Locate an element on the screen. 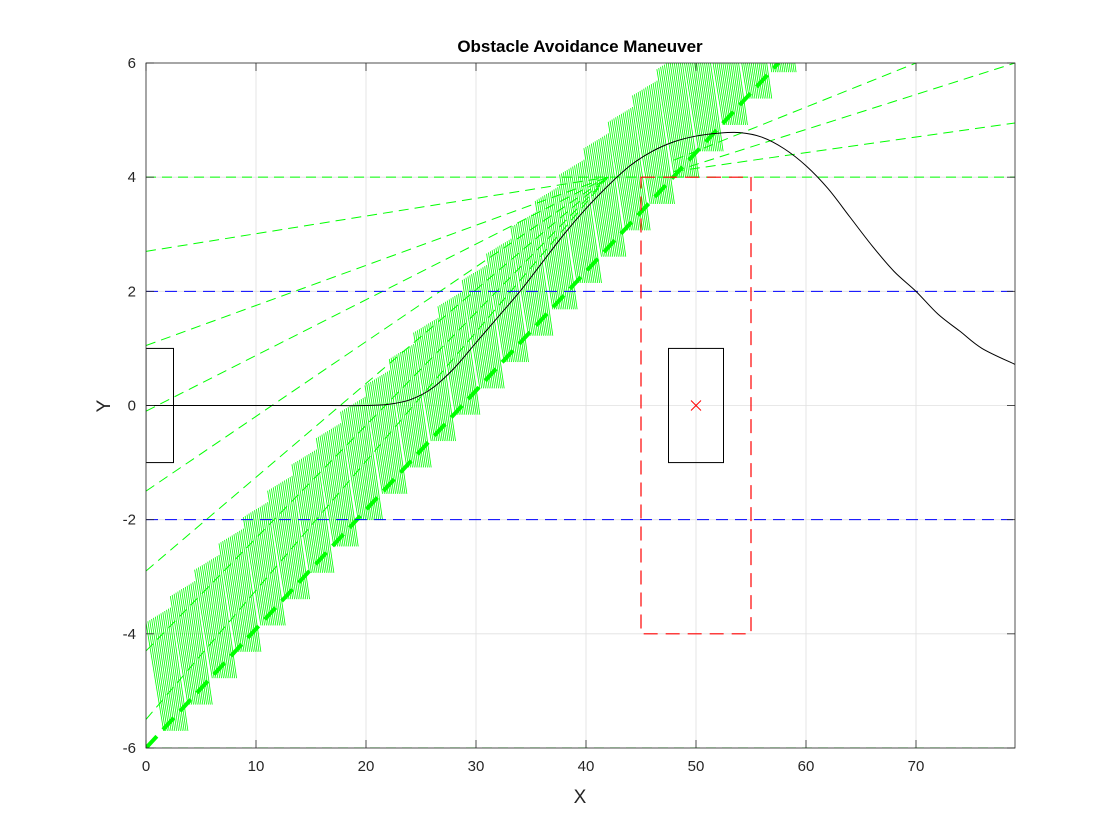 This screenshot has height=840, width=1120. y-tick-label: -4 is located at coordinates (129, 634).